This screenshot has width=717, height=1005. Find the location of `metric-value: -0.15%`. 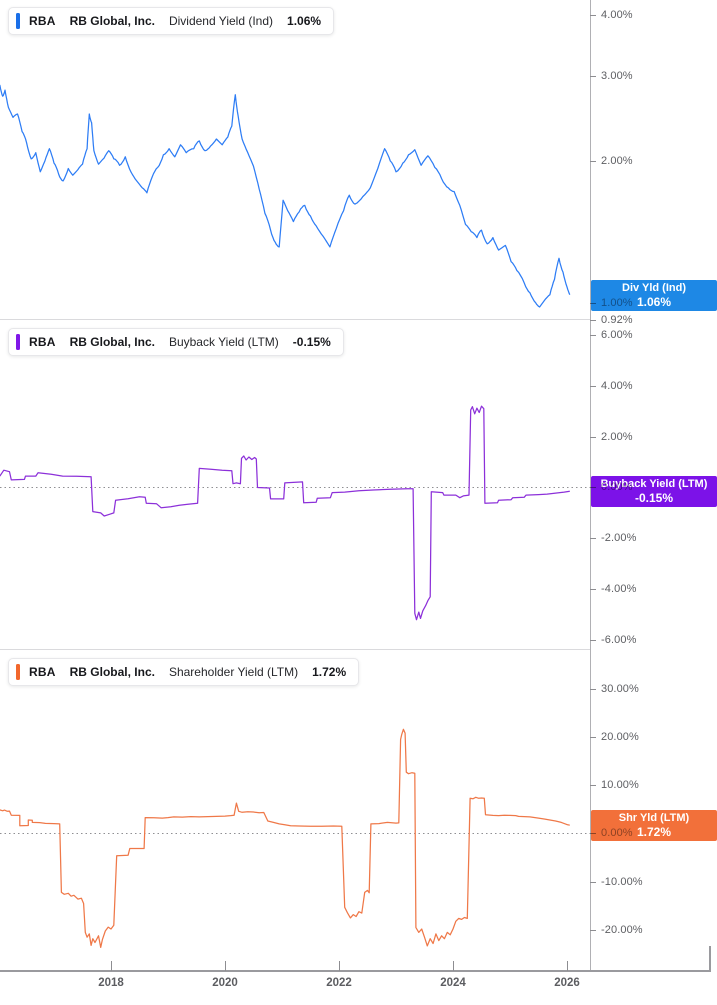

metric-value: -0.15% is located at coordinates (311, 342).